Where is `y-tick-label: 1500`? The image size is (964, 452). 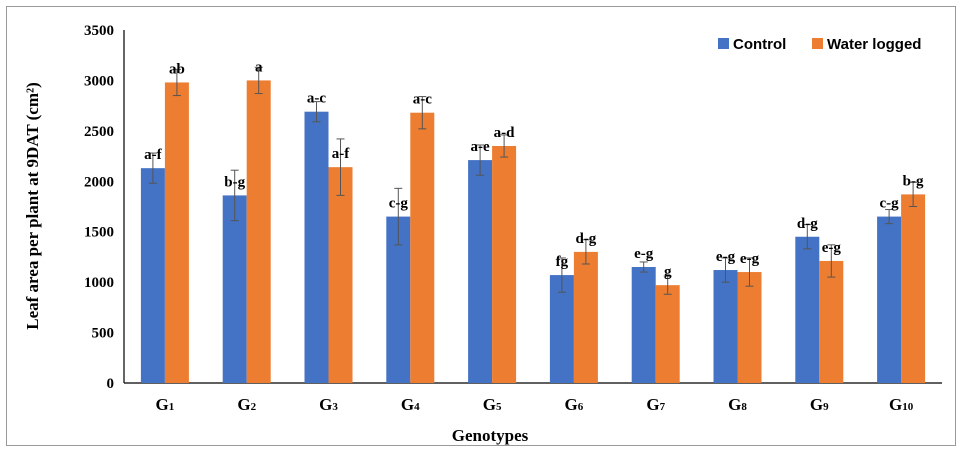 y-tick-label: 1500 is located at coordinates (99, 233).